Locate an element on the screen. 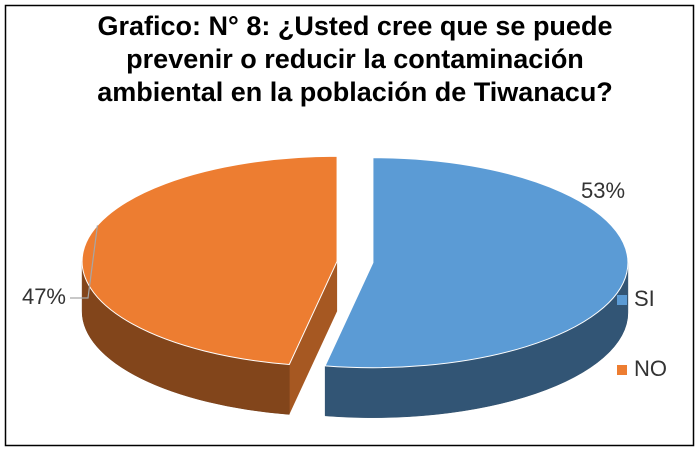 The height and width of the screenshot is (452, 699). slice-cut-face is located at coordinates (313, 338).